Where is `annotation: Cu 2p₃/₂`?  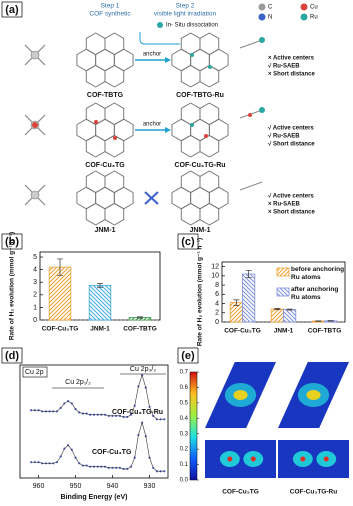 annotation: Cu 2p₃/₂ is located at coordinates (143, 369).